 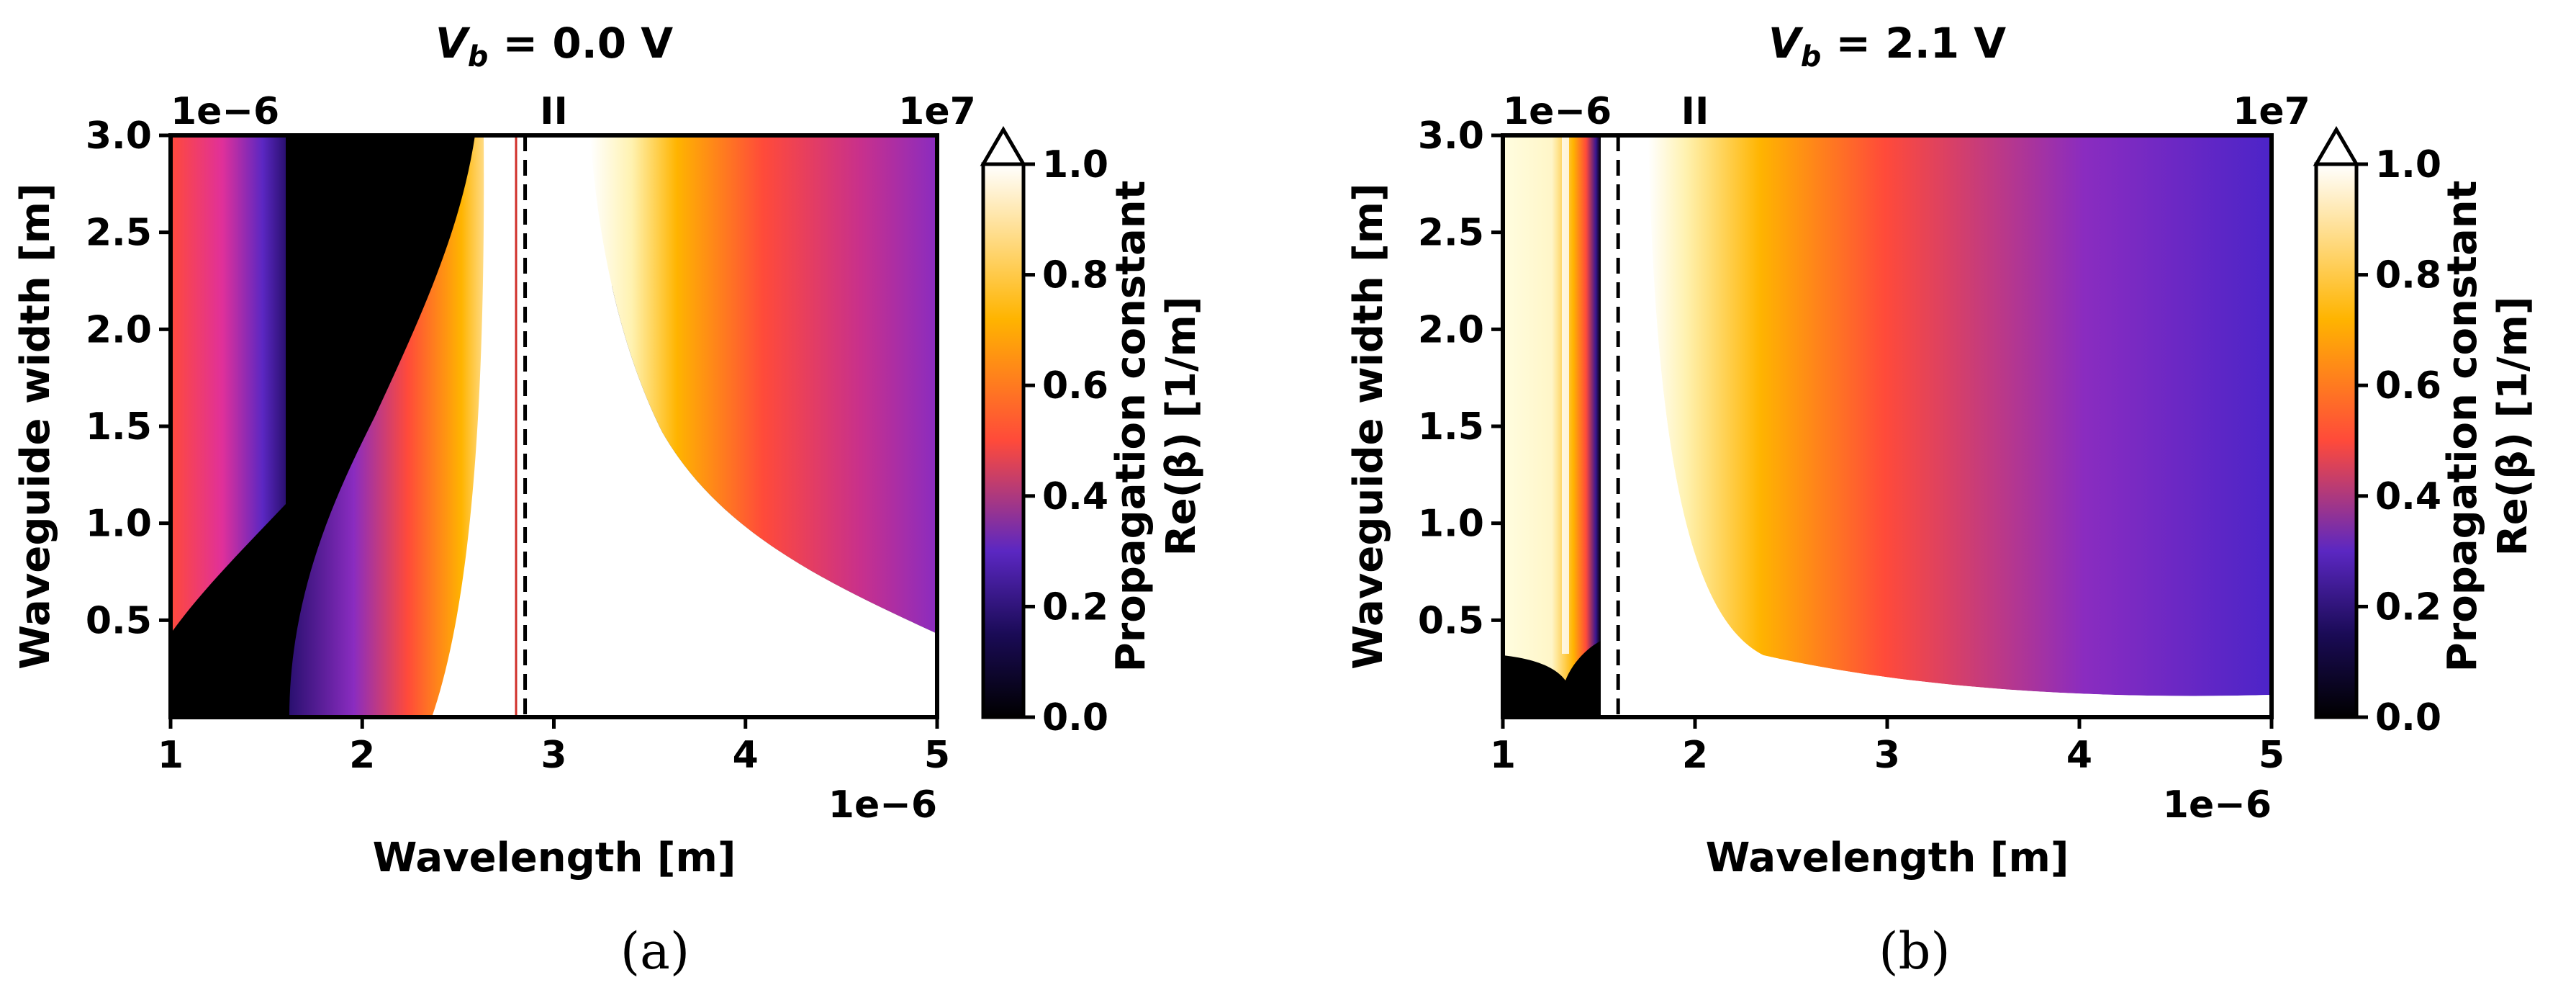 What do you see at coordinates (1065, 441) in the screenshot?
I see `panel-a-colorbar-ticks: 0.0 0.2 0.4 0.6 0.8 1.0` at bounding box center [1065, 441].